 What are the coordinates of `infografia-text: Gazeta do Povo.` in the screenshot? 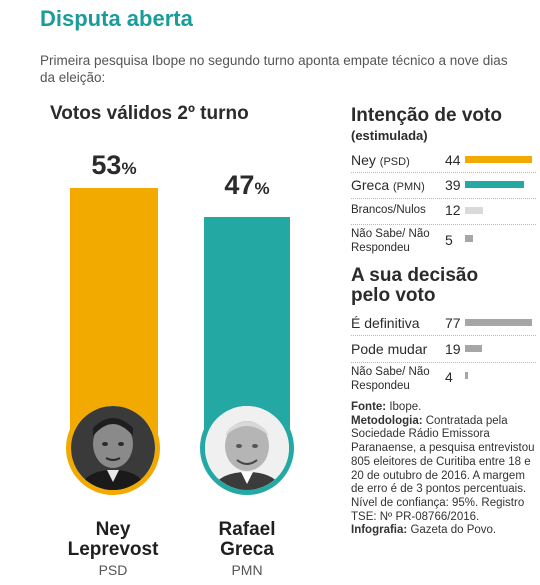 It's located at (453, 530).